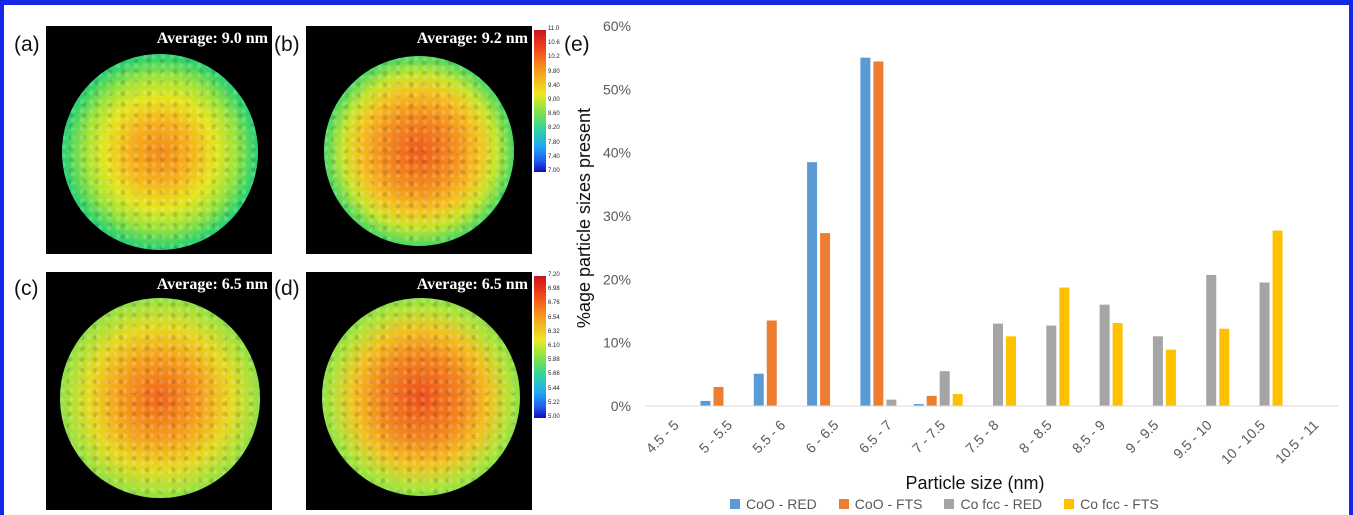 The image size is (1353, 515). I want to click on x-tick-label: 6.5 - 7, so click(876, 437).